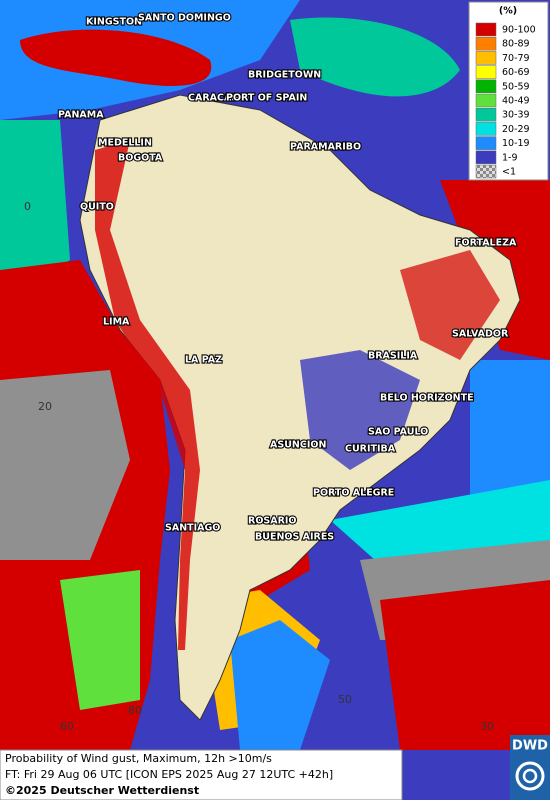 The image size is (550, 800). Describe the element at coordinates (213, 98) in the screenshot. I see `city-label: CARACAS` at that location.